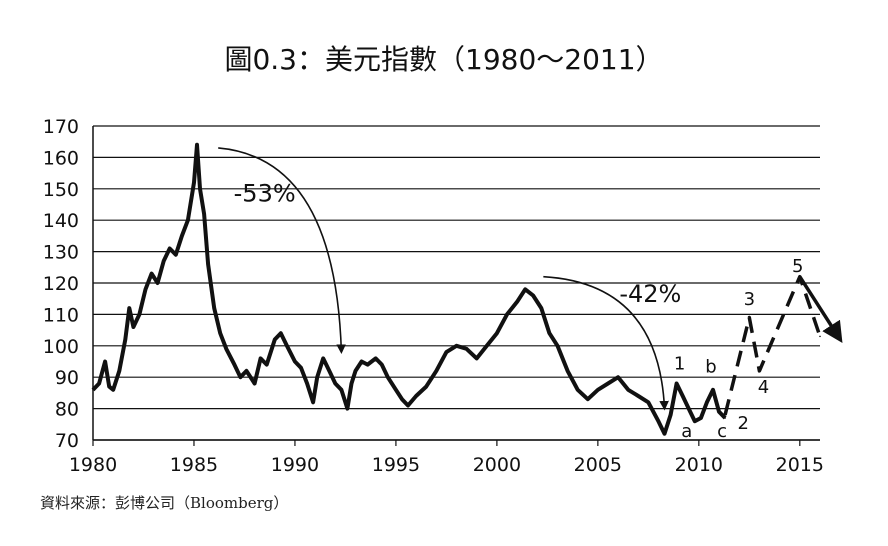 This screenshot has width=888, height=546. Describe the element at coordinates (61, 158) in the screenshot. I see `y-tick-label: 160` at that location.